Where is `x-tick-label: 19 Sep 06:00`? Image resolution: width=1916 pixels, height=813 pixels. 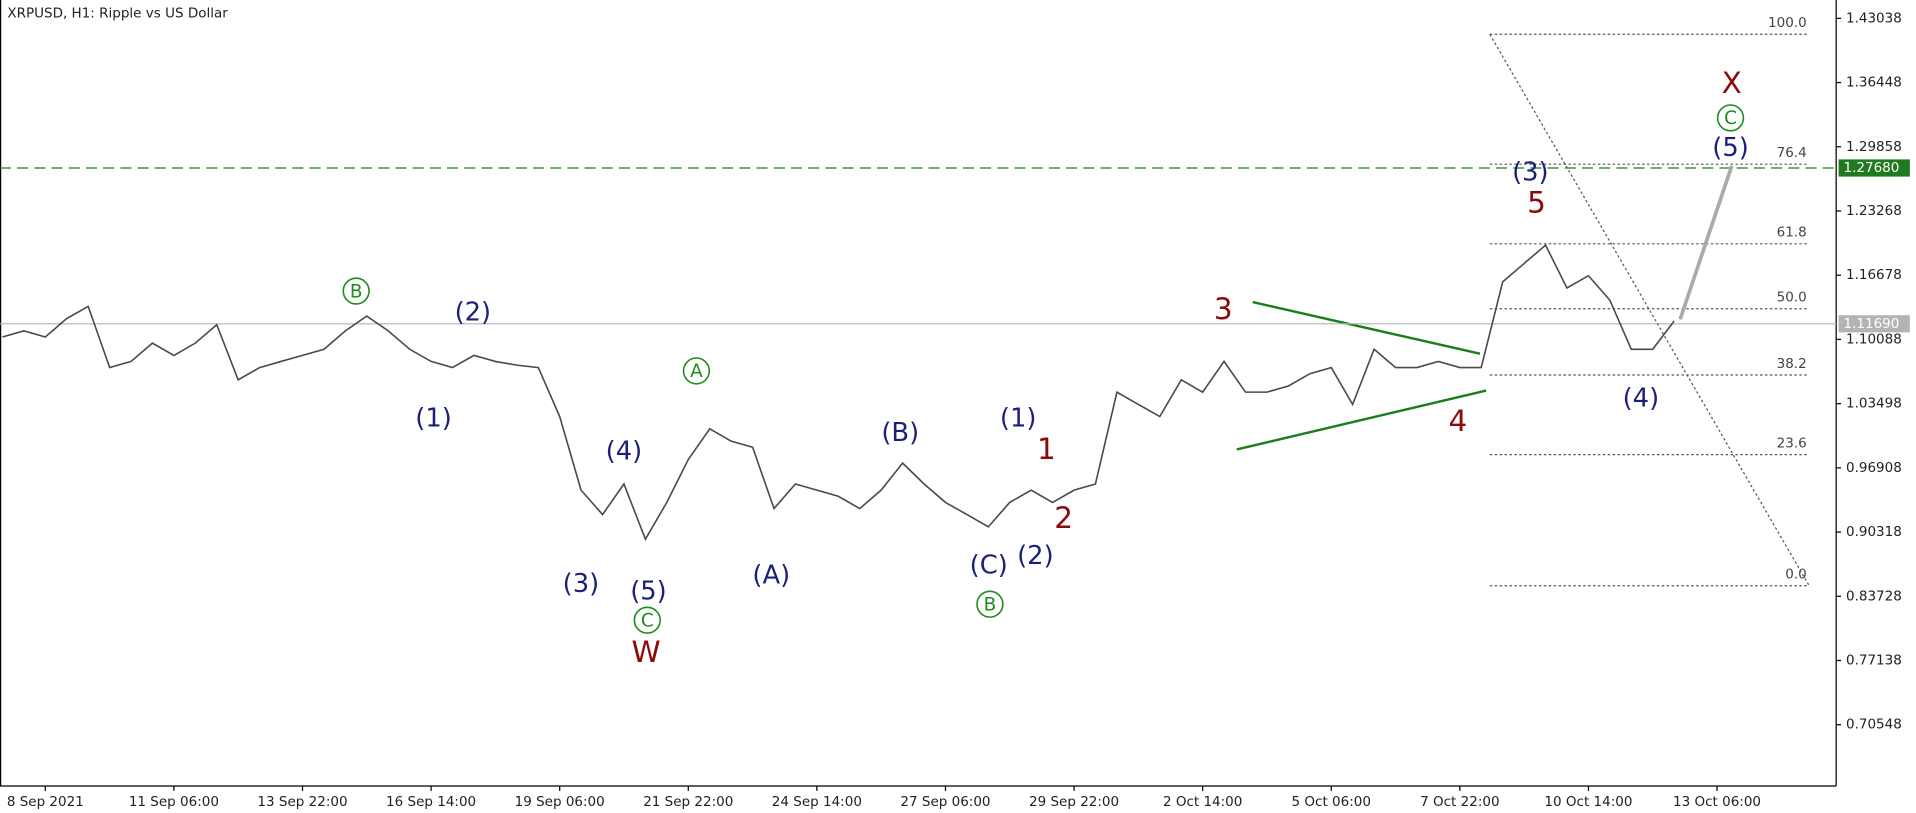
x-tick-label: 19 Sep 06:00 is located at coordinates (560, 802).